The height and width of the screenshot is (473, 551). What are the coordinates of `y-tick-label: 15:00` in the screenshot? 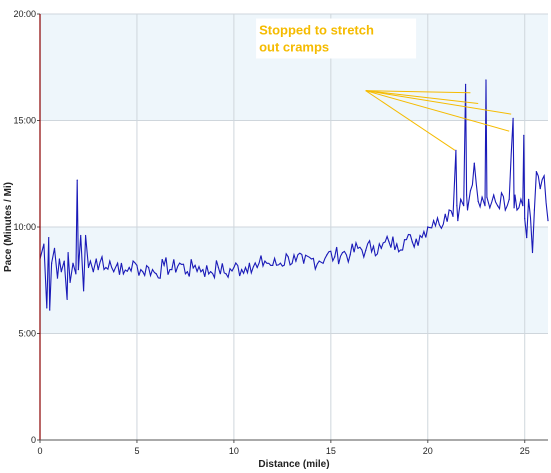 It's located at (24, 121).